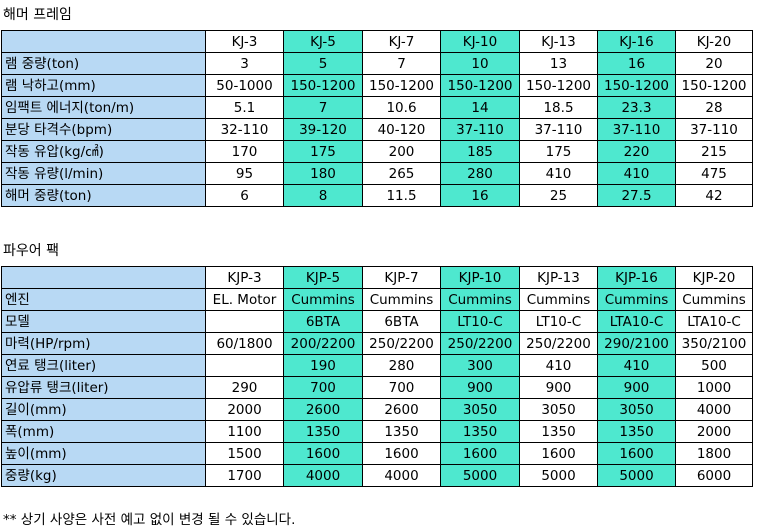 The width and height of the screenshot is (768, 532). I want to click on column-header: KJP-20, so click(714, 277).